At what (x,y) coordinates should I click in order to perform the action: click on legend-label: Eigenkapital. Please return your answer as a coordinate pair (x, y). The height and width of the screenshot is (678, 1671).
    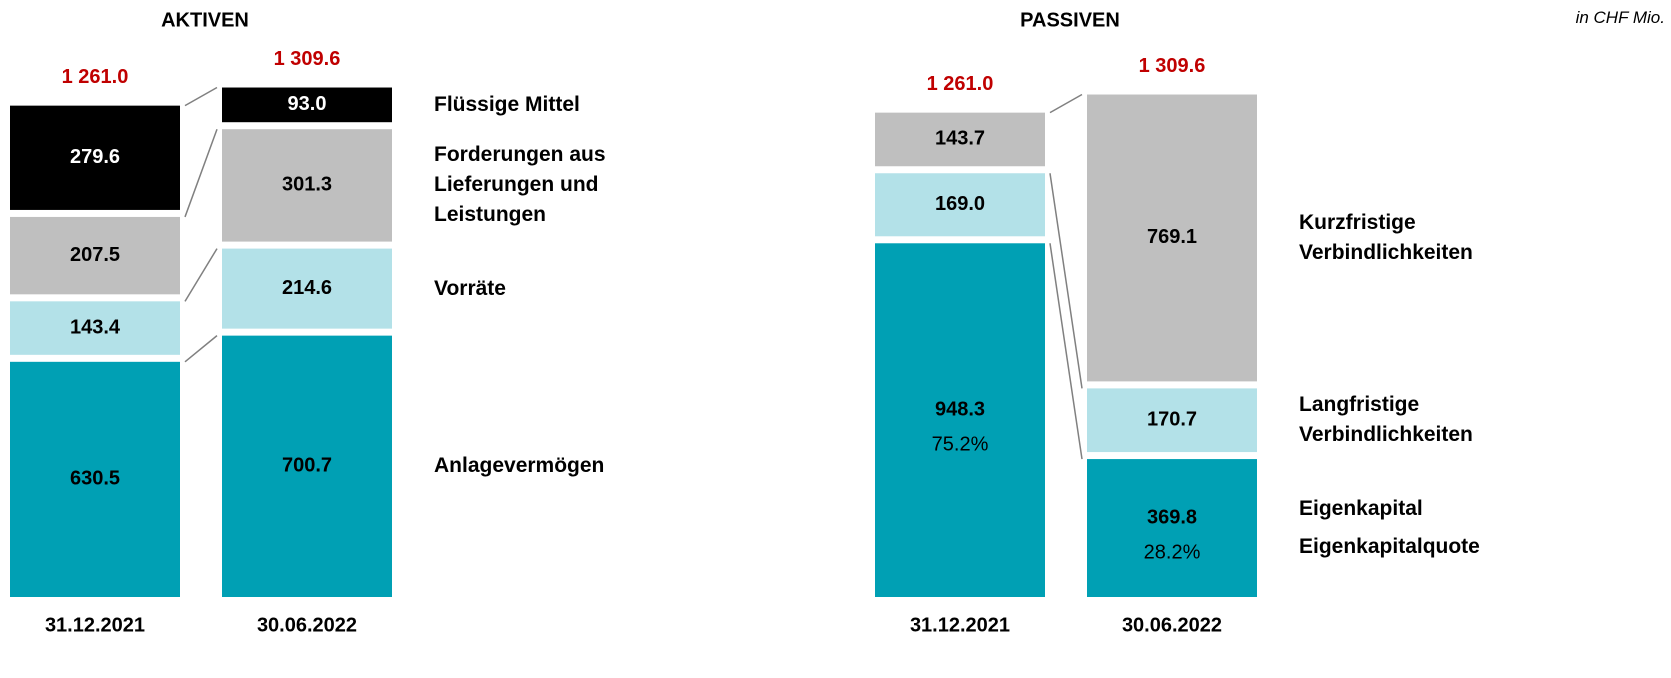
    Looking at the image, I should click on (1361, 509).